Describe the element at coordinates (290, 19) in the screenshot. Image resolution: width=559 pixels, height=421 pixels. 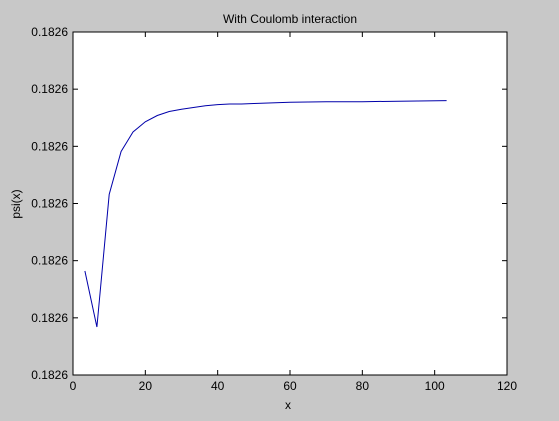
I see `chart-title: With Coulomb interaction` at that location.